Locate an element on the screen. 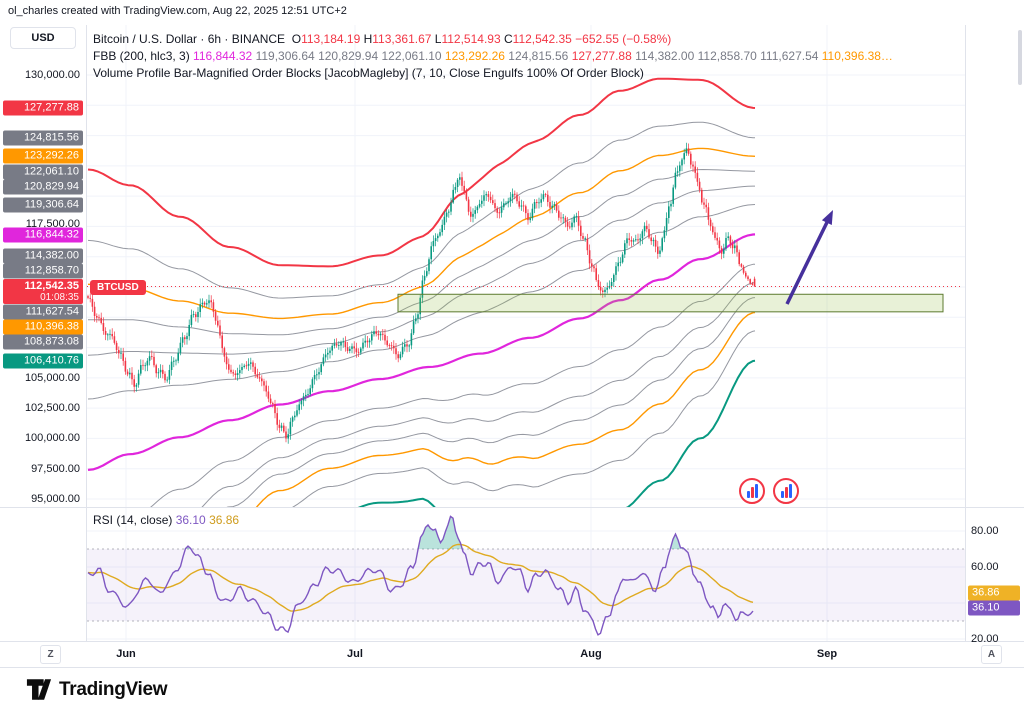 The image size is (1024, 721). tradingview-wordmark: TradingView is located at coordinates (113, 689).